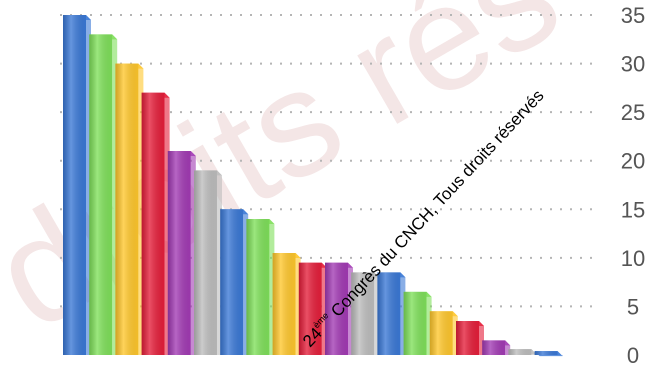 The height and width of the screenshot is (366, 664). I want to click on y-tick-label: 10, so click(633, 258).